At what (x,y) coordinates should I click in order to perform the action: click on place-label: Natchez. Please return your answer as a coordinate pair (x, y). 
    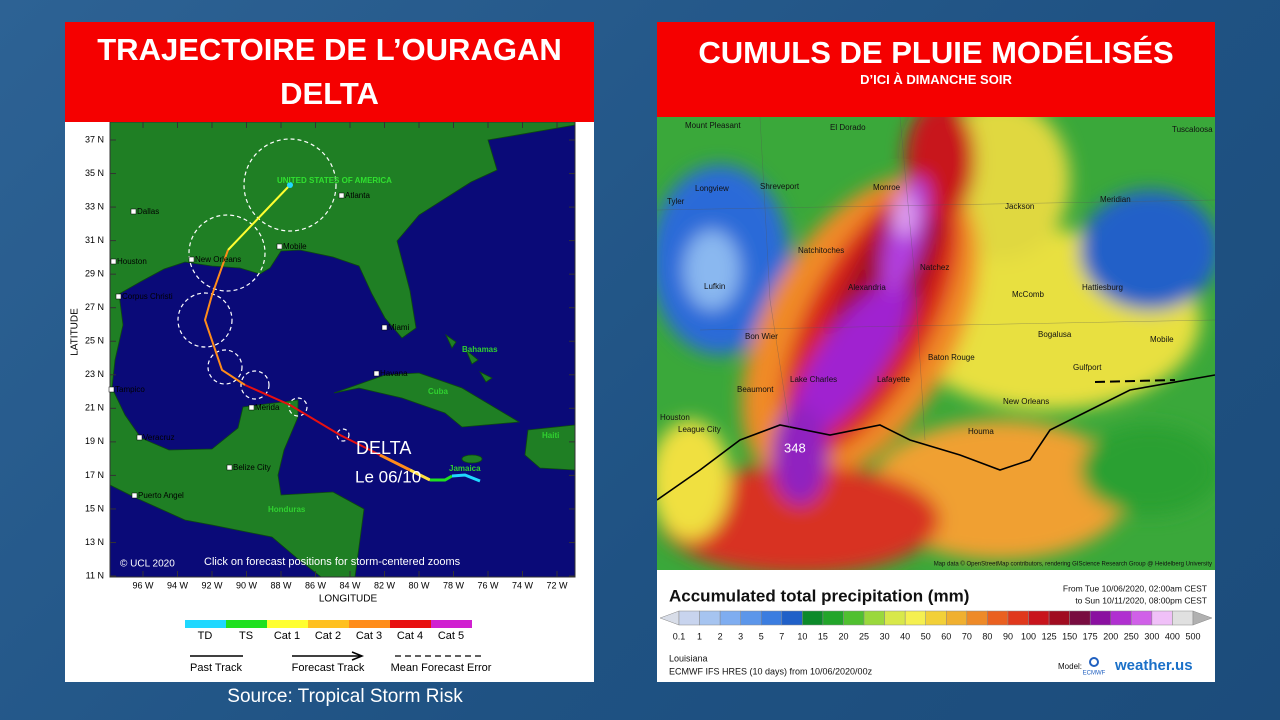
    Looking at the image, I should click on (934, 267).